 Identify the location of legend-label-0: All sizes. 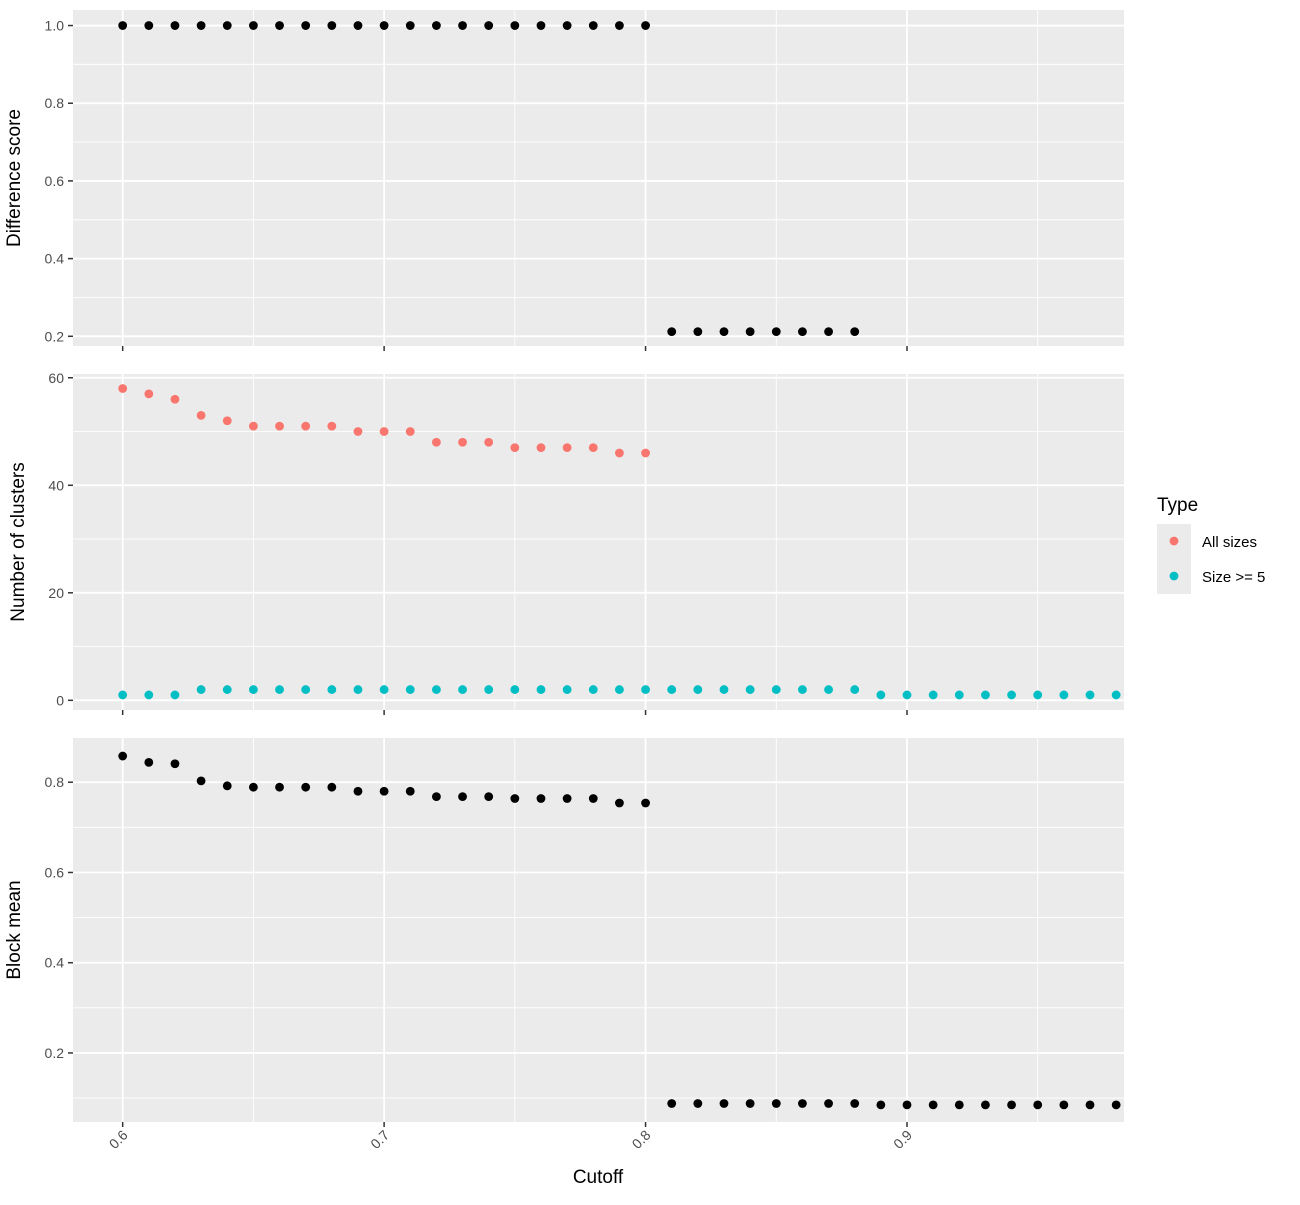
(1229, 542).